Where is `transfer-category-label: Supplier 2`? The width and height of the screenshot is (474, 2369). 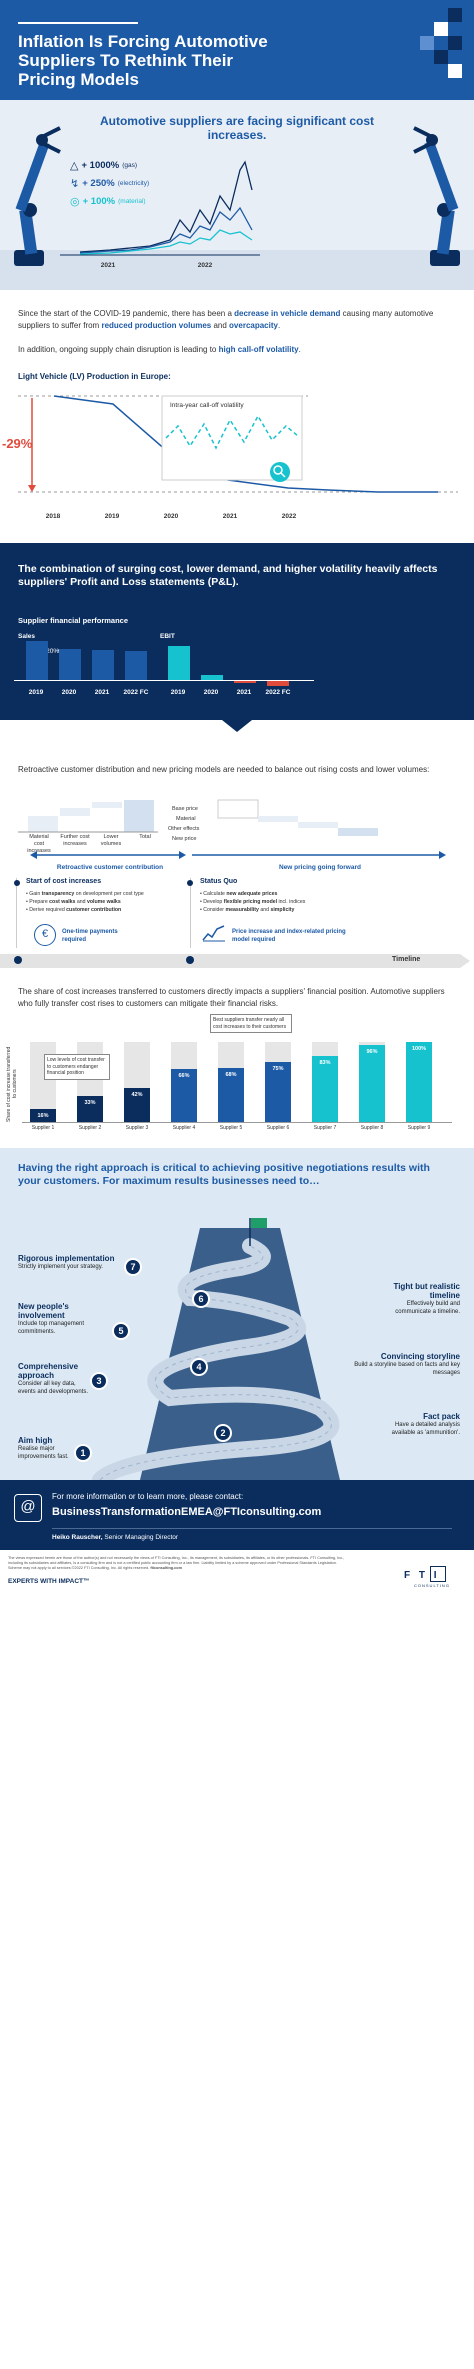
transfer-category-label: Supplier 2 is located at coordinates (90, 1128).